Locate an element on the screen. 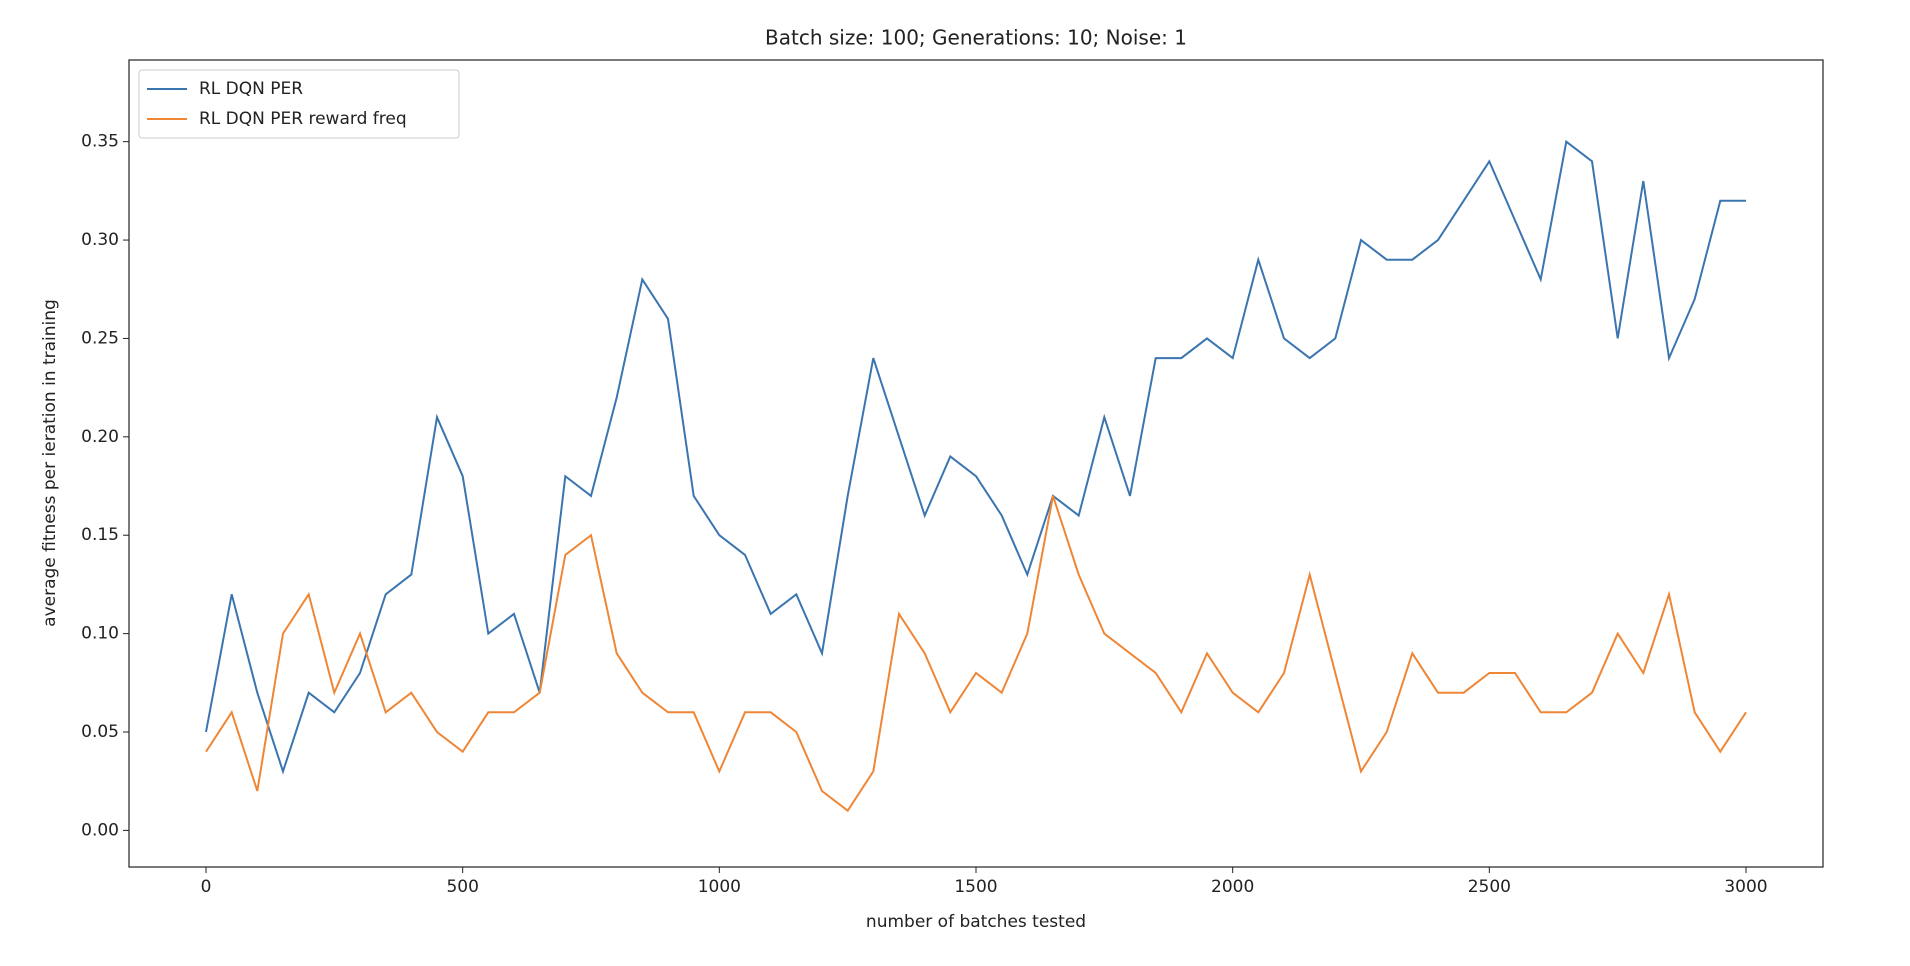 The height and width of the screenshot is (966, 1910). y-tick-label: 0.30 is located at coordinates (100, 240).